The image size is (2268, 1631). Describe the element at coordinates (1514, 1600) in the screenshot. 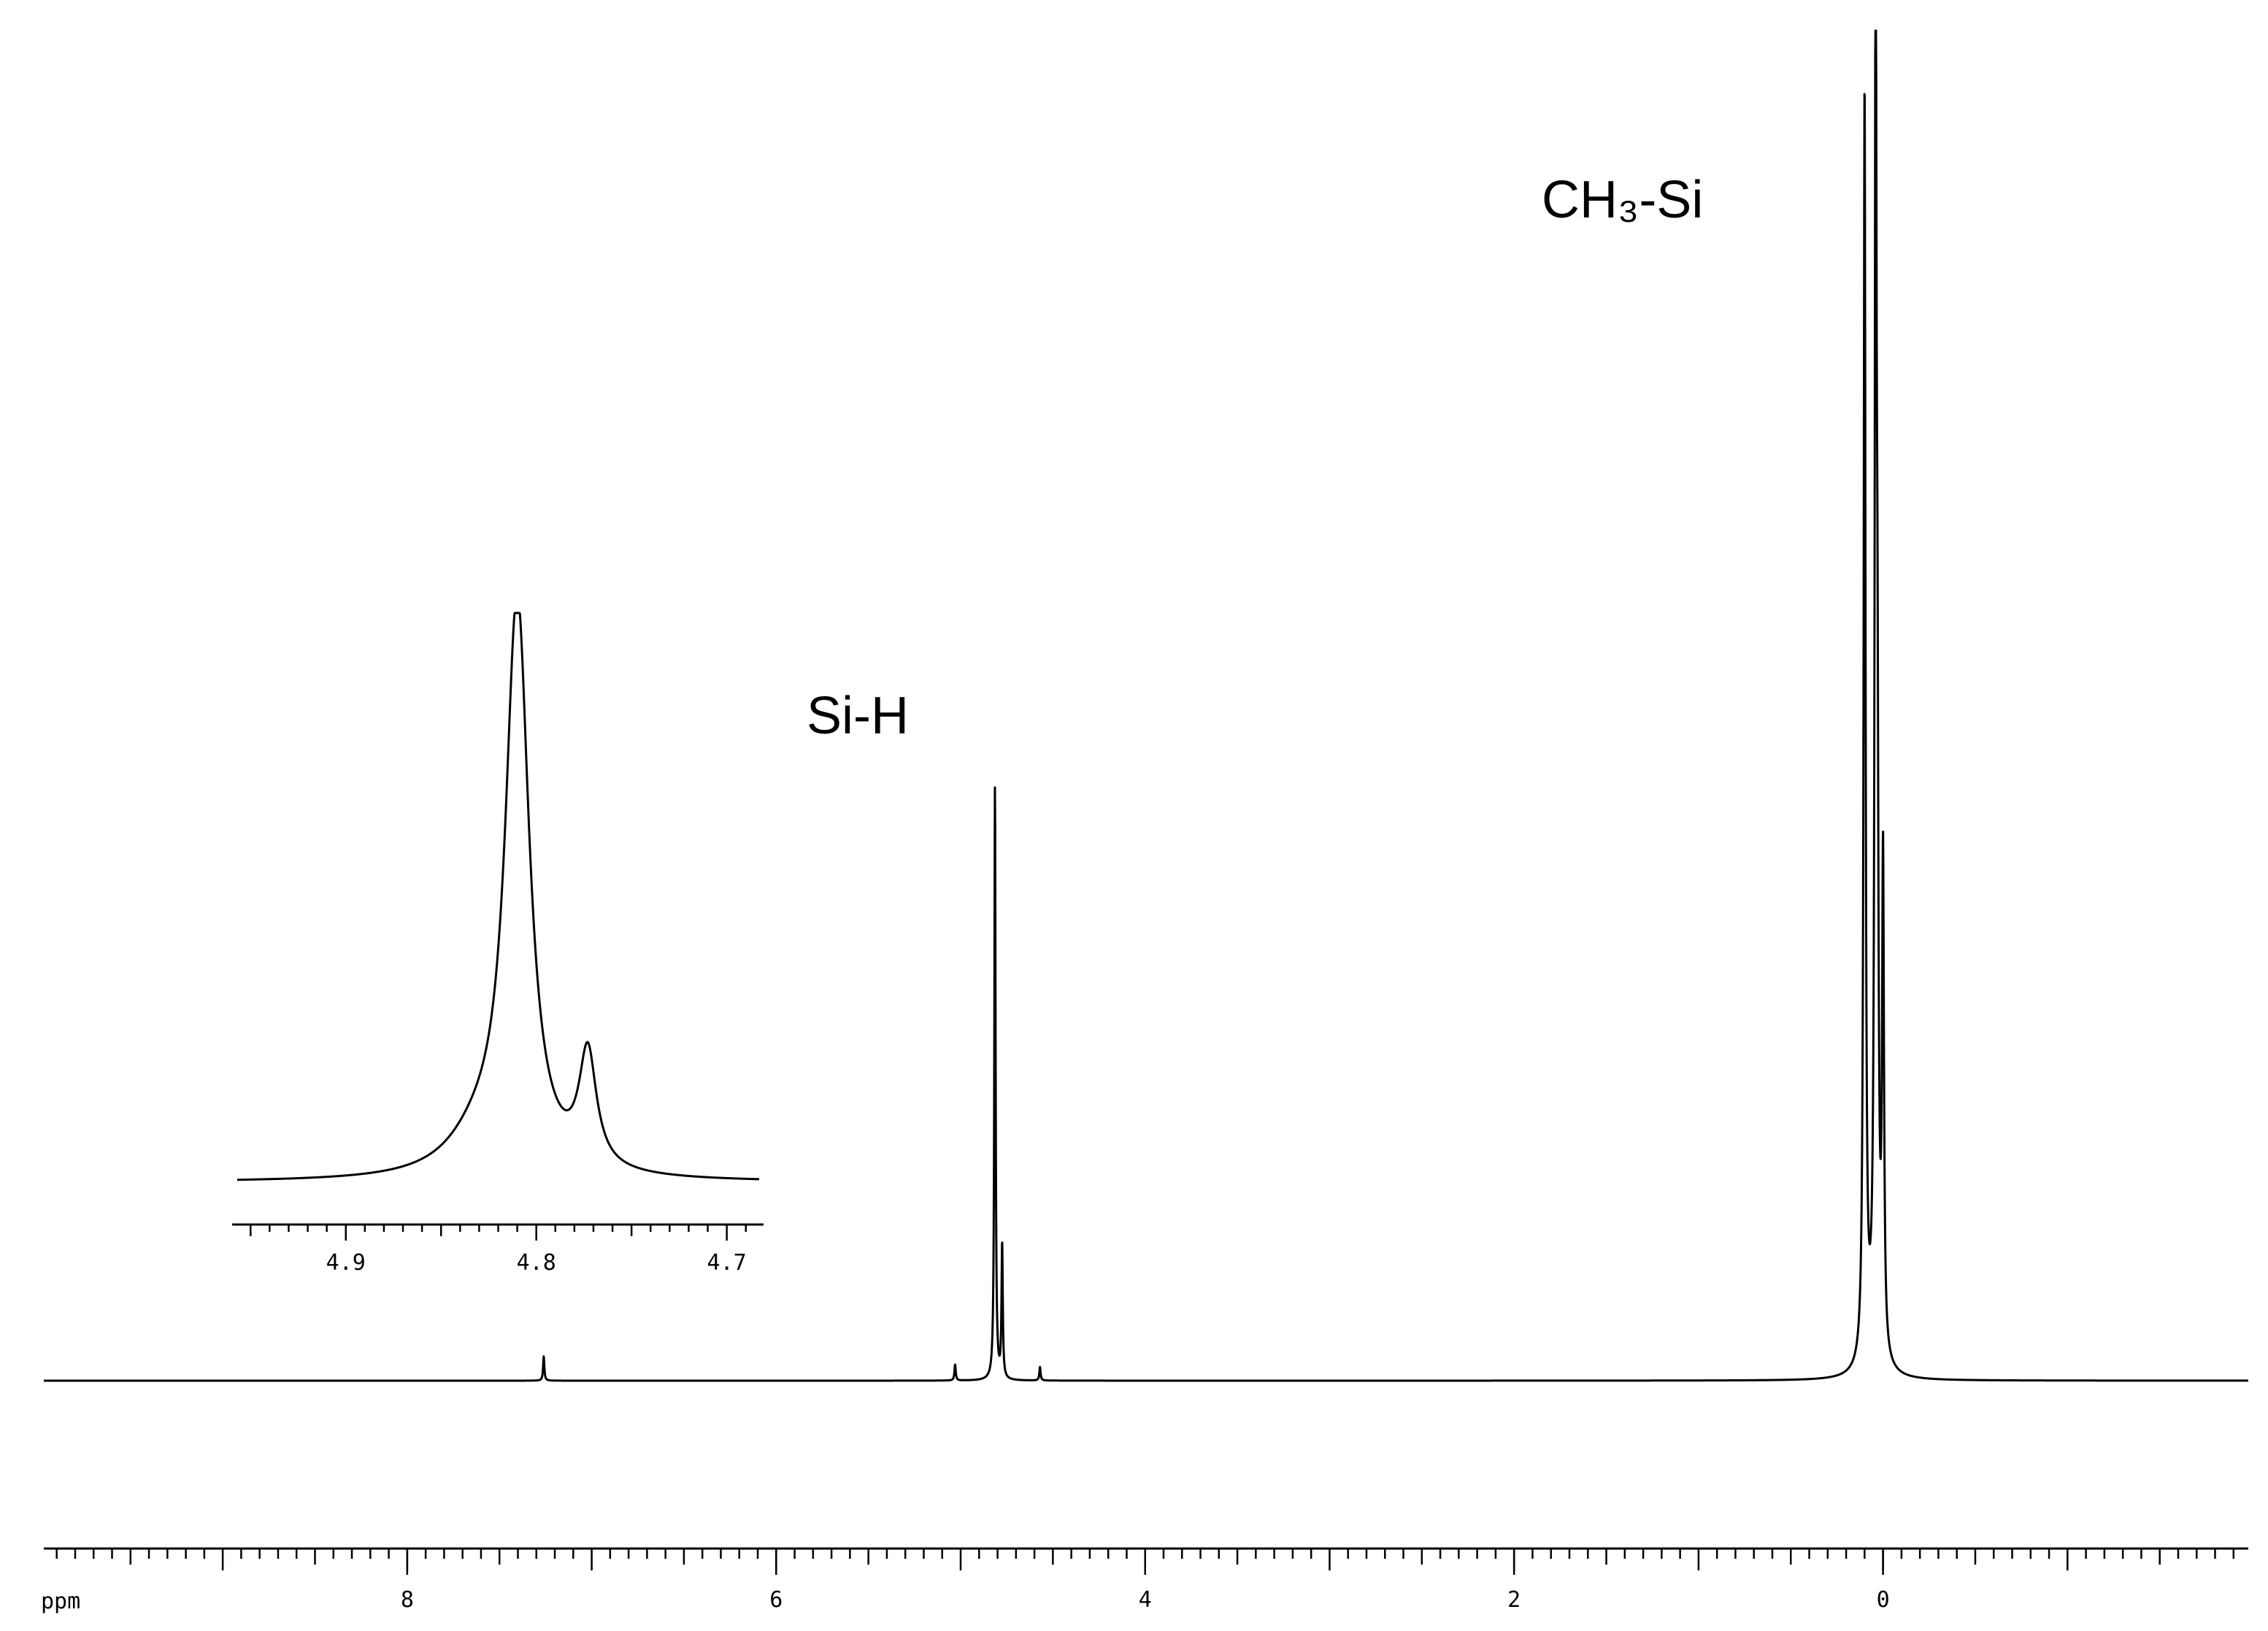

I see `ppm-tick-label-2: 2` at that location.